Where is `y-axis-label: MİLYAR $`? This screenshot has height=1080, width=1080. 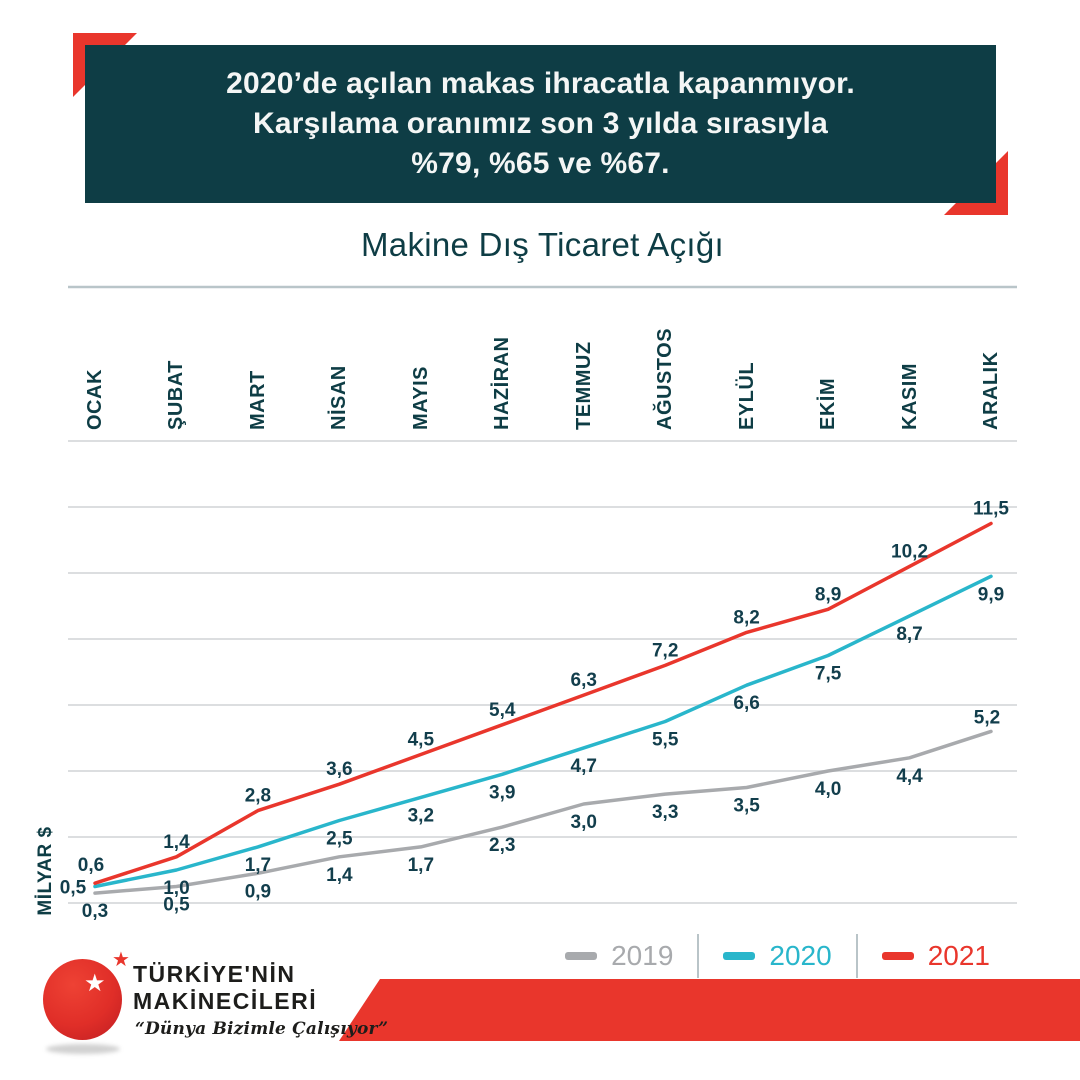 y-axis-label: MİLYAR $ is located at coordinates (45, 871).